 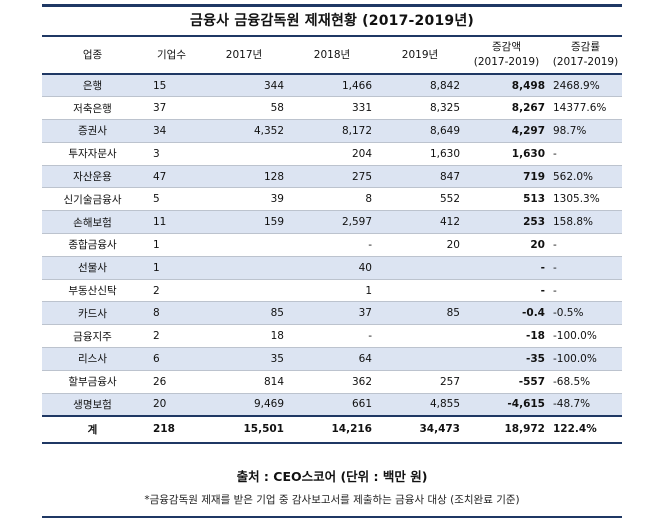 What do you see at coordinates (244, 177) in the screenshot?
I see `row-2017: 128` at bounding box center [244, 177].